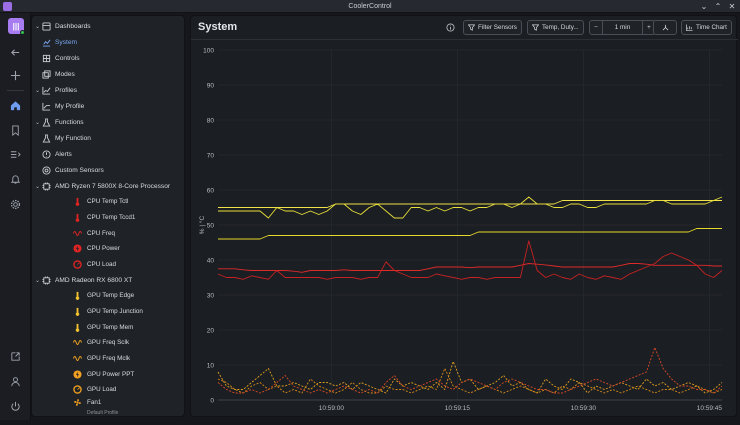  Describe the element at coordinates (128, 218) in the screenshot. I see `sensor-row: CPU Temp Tccd137.3°` at that location.